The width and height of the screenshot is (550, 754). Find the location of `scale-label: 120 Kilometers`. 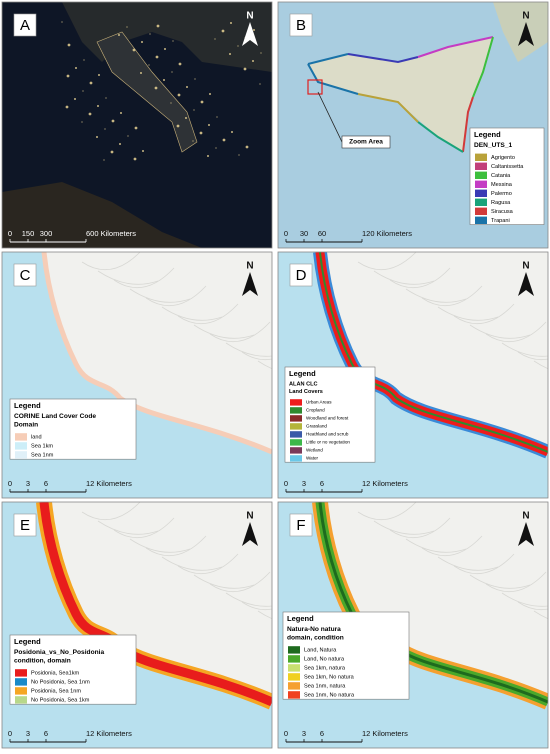

scale-label: 120 Kilometers is located at coordinates (387, 233).